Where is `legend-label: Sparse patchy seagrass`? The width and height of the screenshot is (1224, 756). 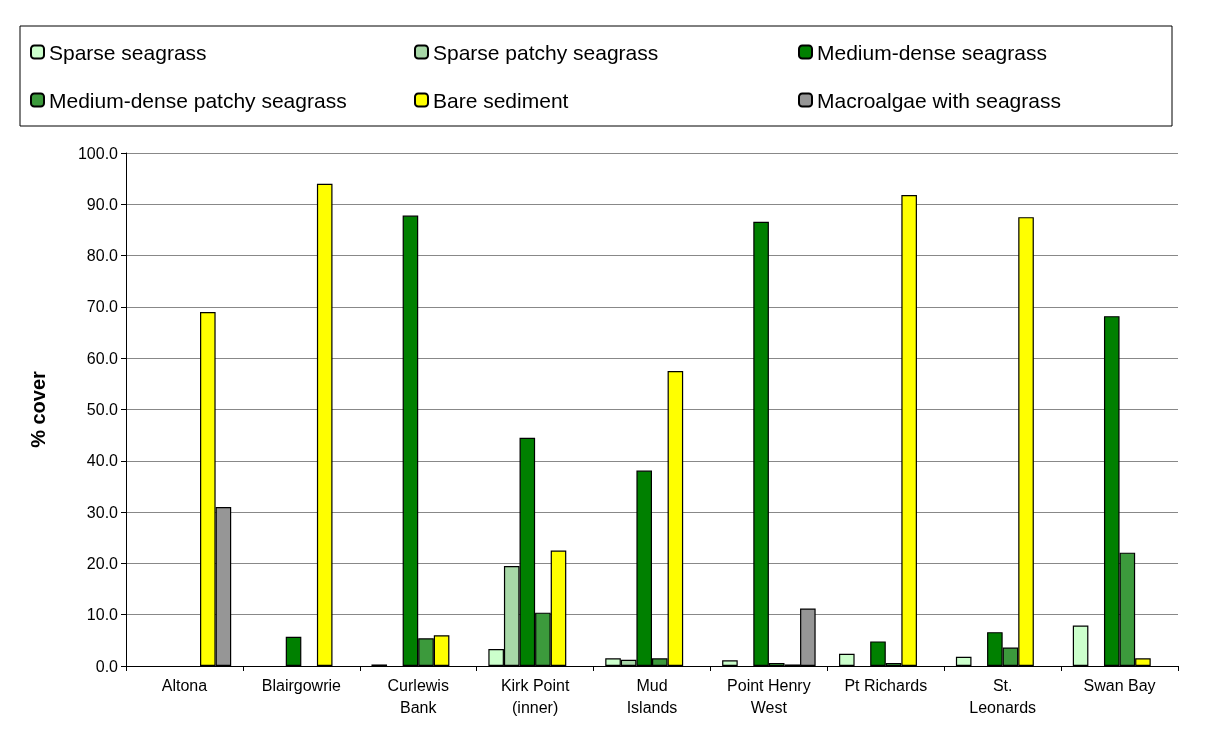
legend-label: Sparse patchy seagrass is located at coordinates (546, 52).